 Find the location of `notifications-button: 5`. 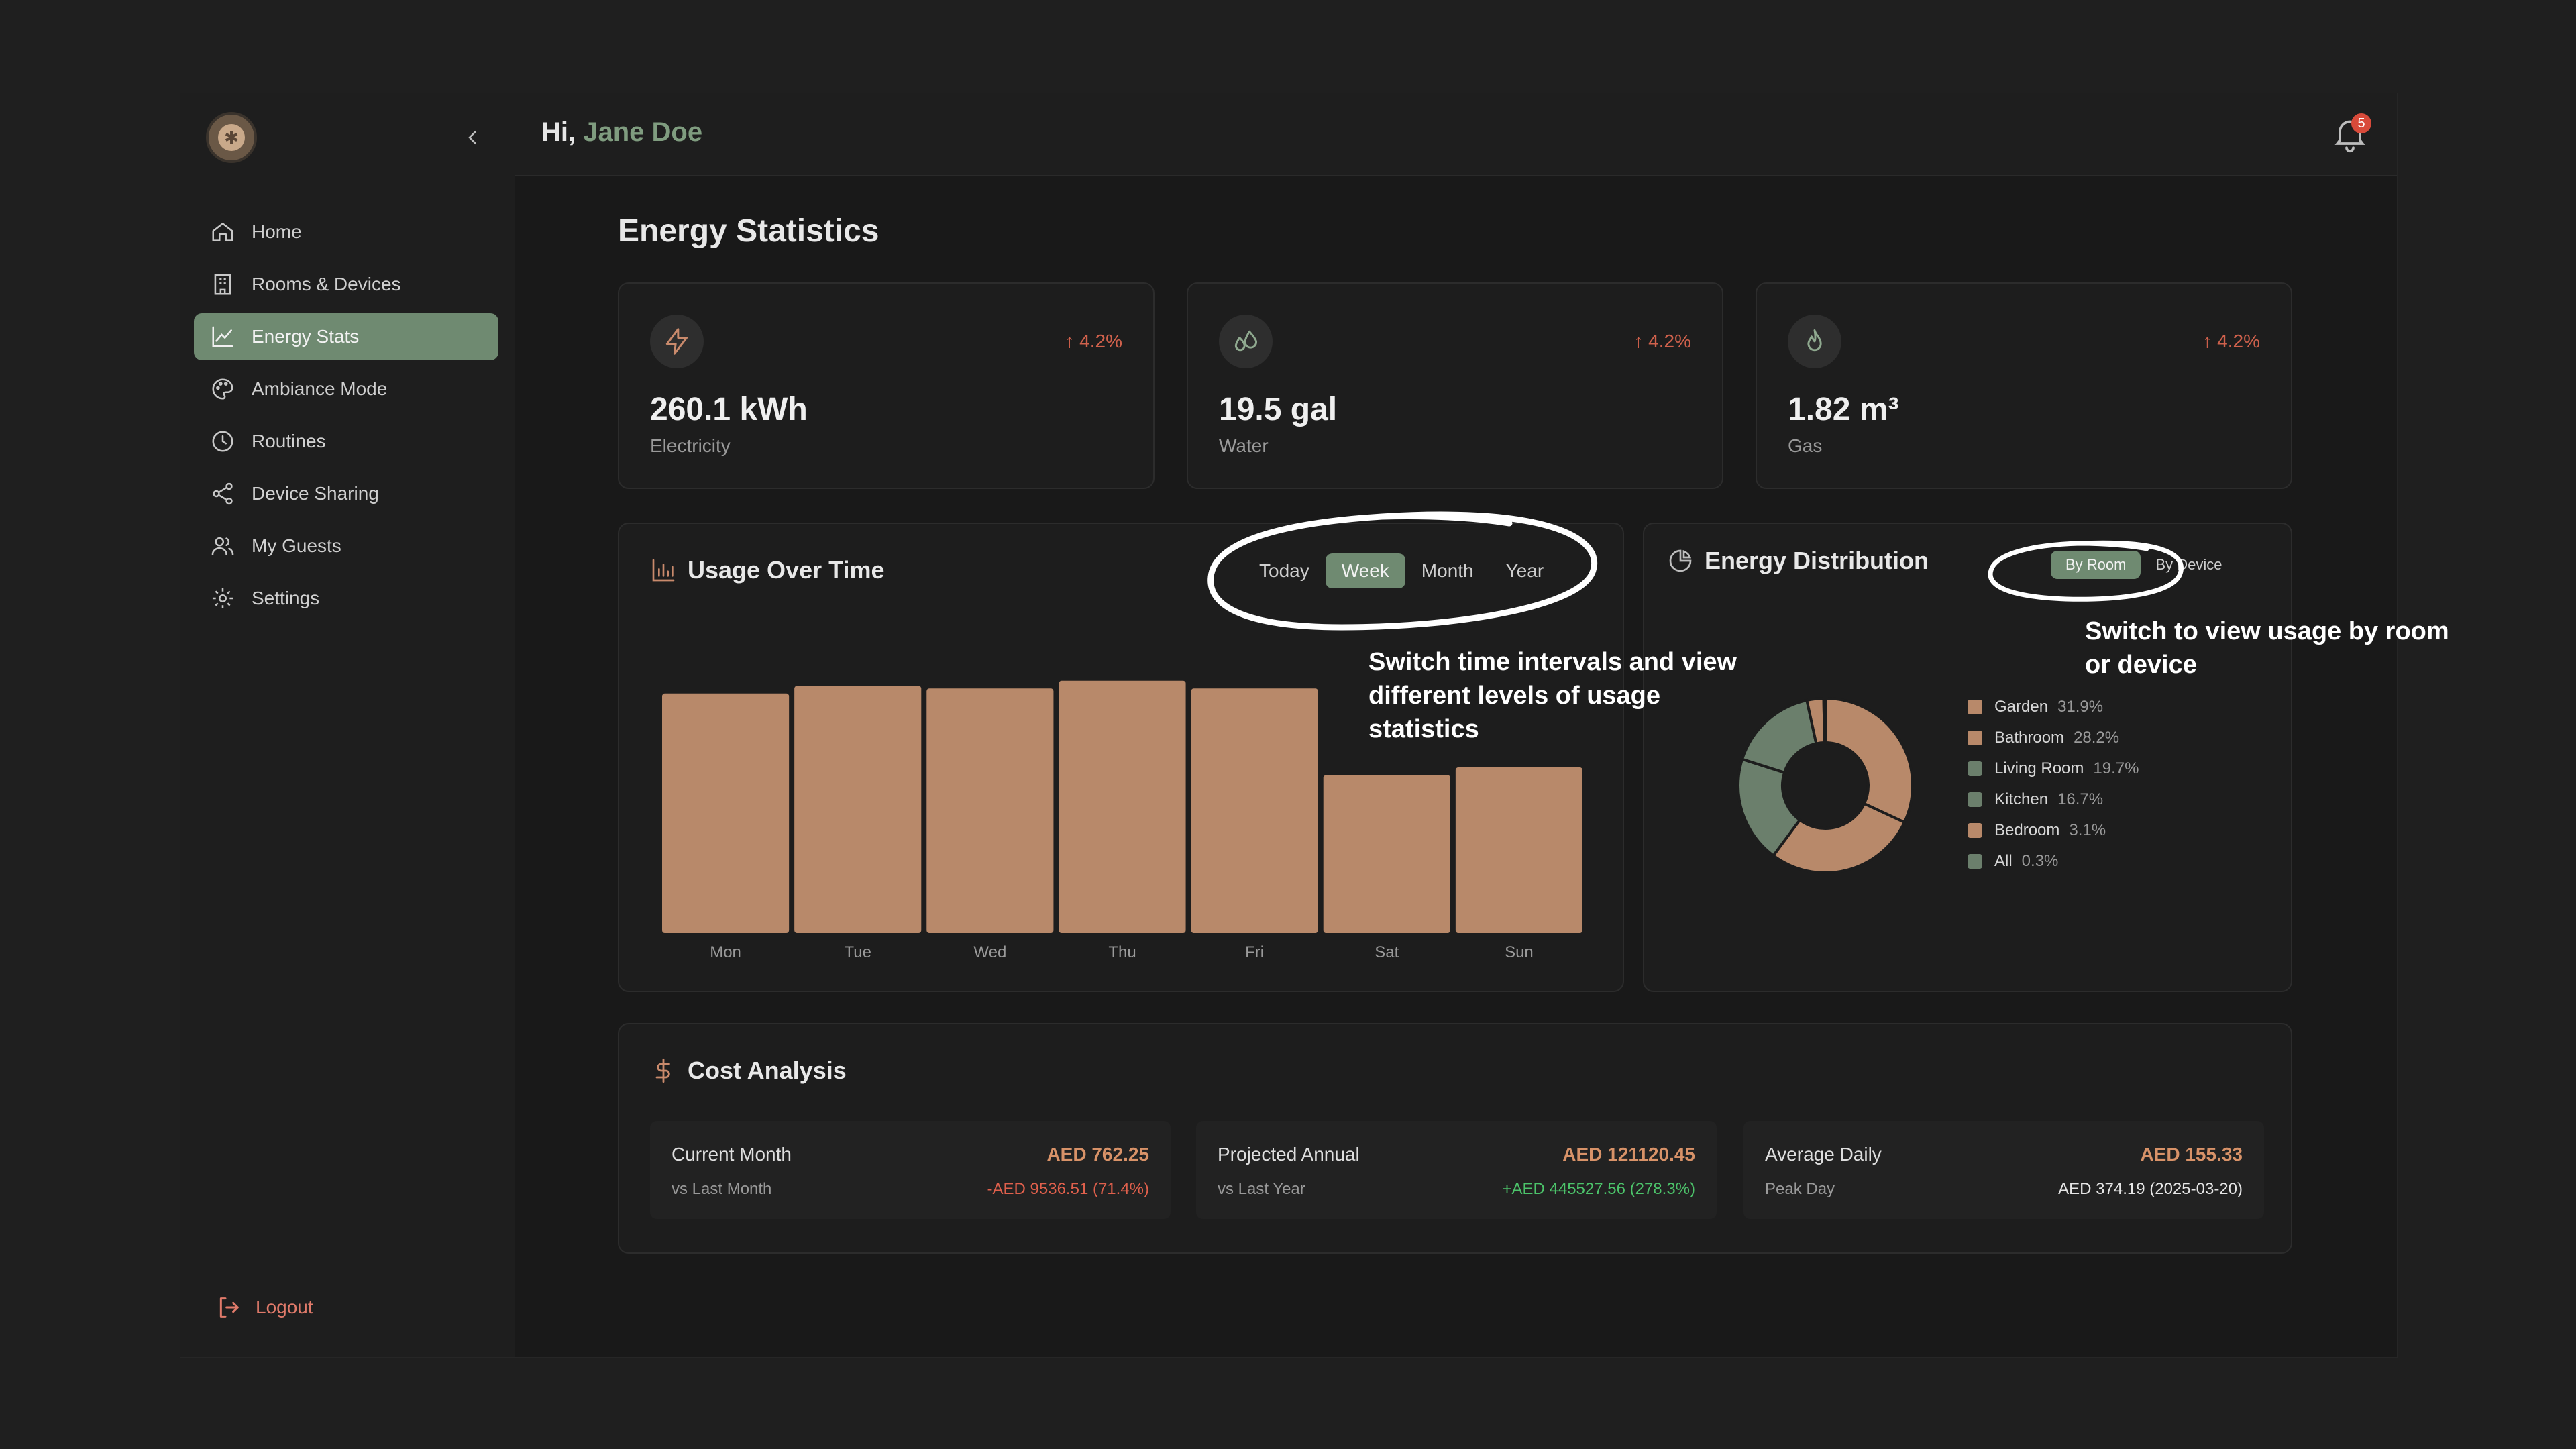

notifications-button: 5 is located at coordinates (2350, 133).